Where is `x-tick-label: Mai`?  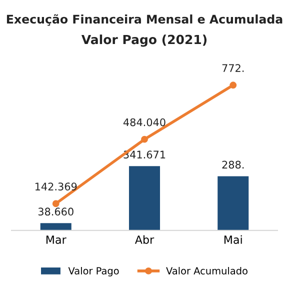 x-tick-label: Mai is located at coordinates (233, 239).